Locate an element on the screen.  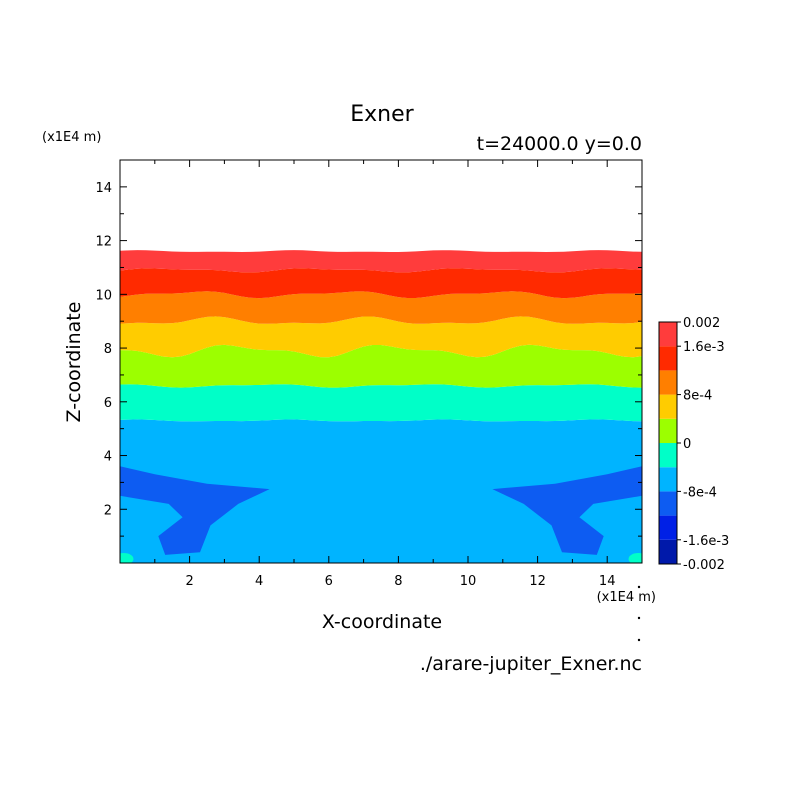
x-tick-label: 10 is located at coordinates (468, 581).